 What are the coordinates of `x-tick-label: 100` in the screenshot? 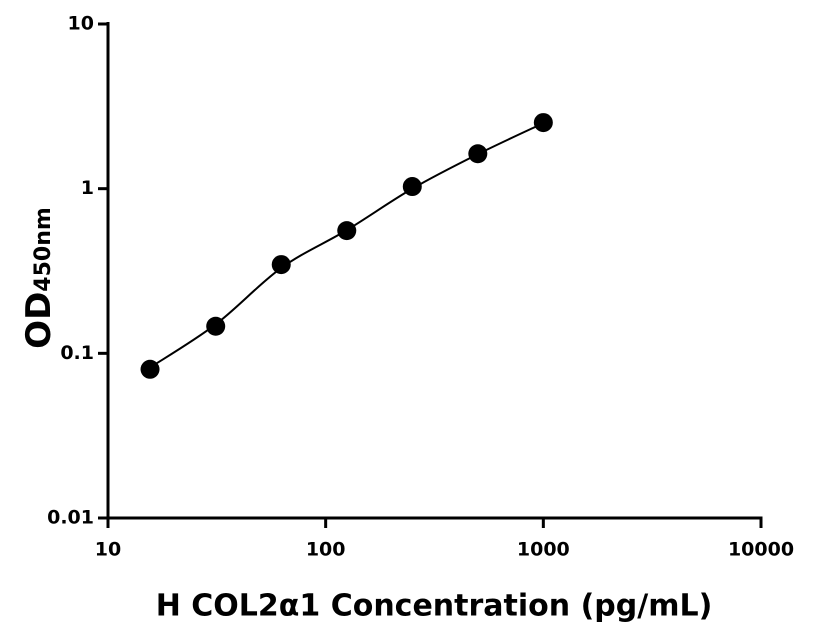 It's located at (326, 550).